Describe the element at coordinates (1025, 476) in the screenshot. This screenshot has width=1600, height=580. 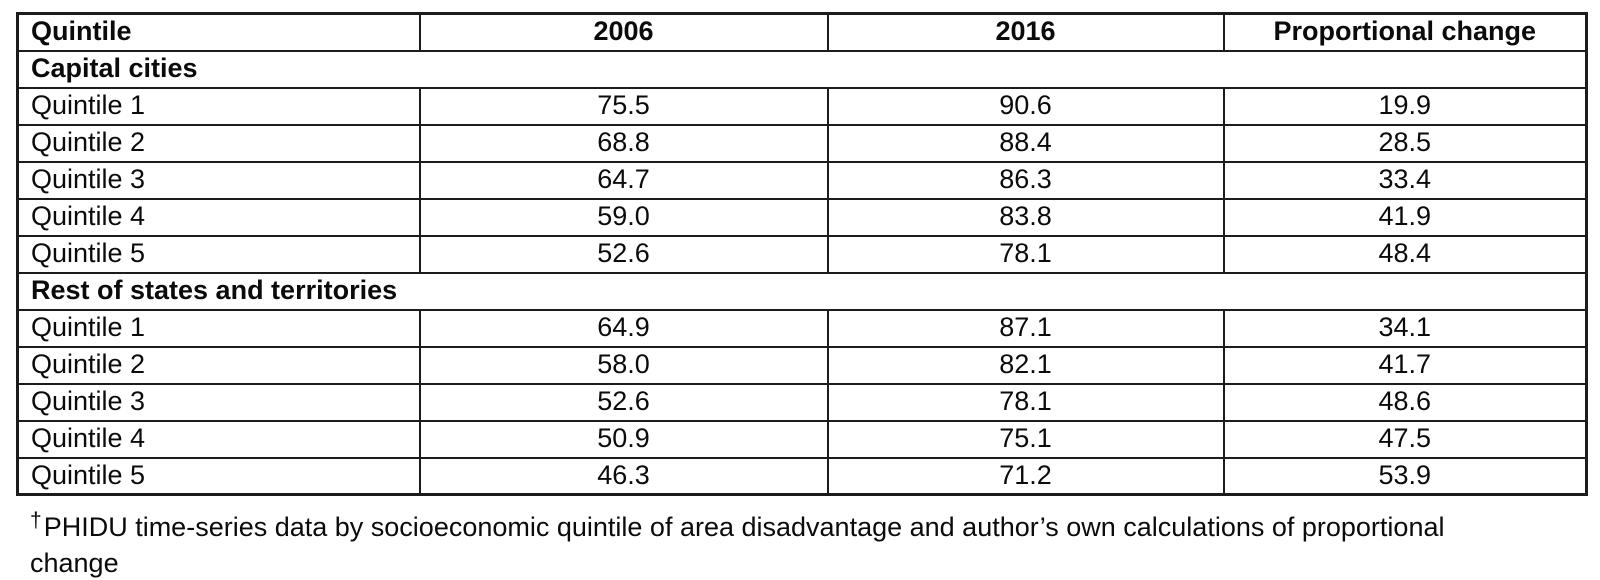
I see `cell-2016: 71.2` at that location.